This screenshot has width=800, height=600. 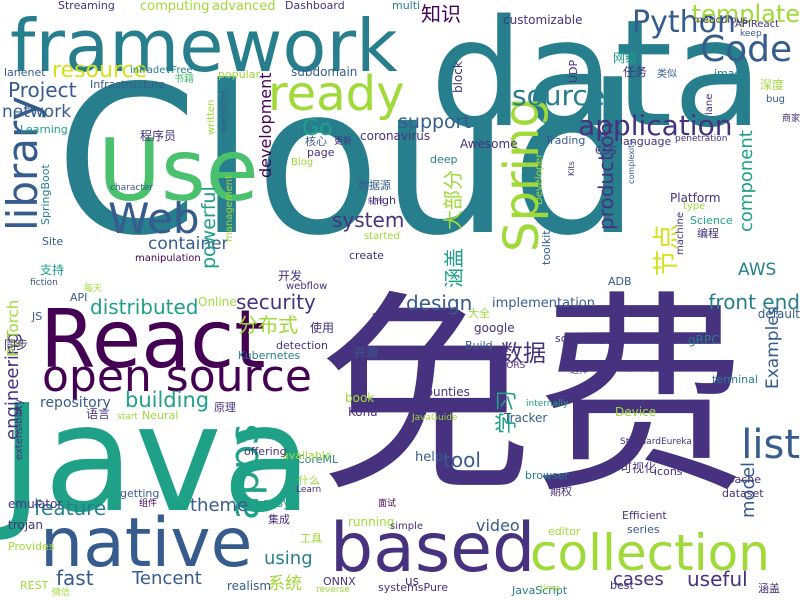 I want to click on word: Learning, so click(x=44, y=129).